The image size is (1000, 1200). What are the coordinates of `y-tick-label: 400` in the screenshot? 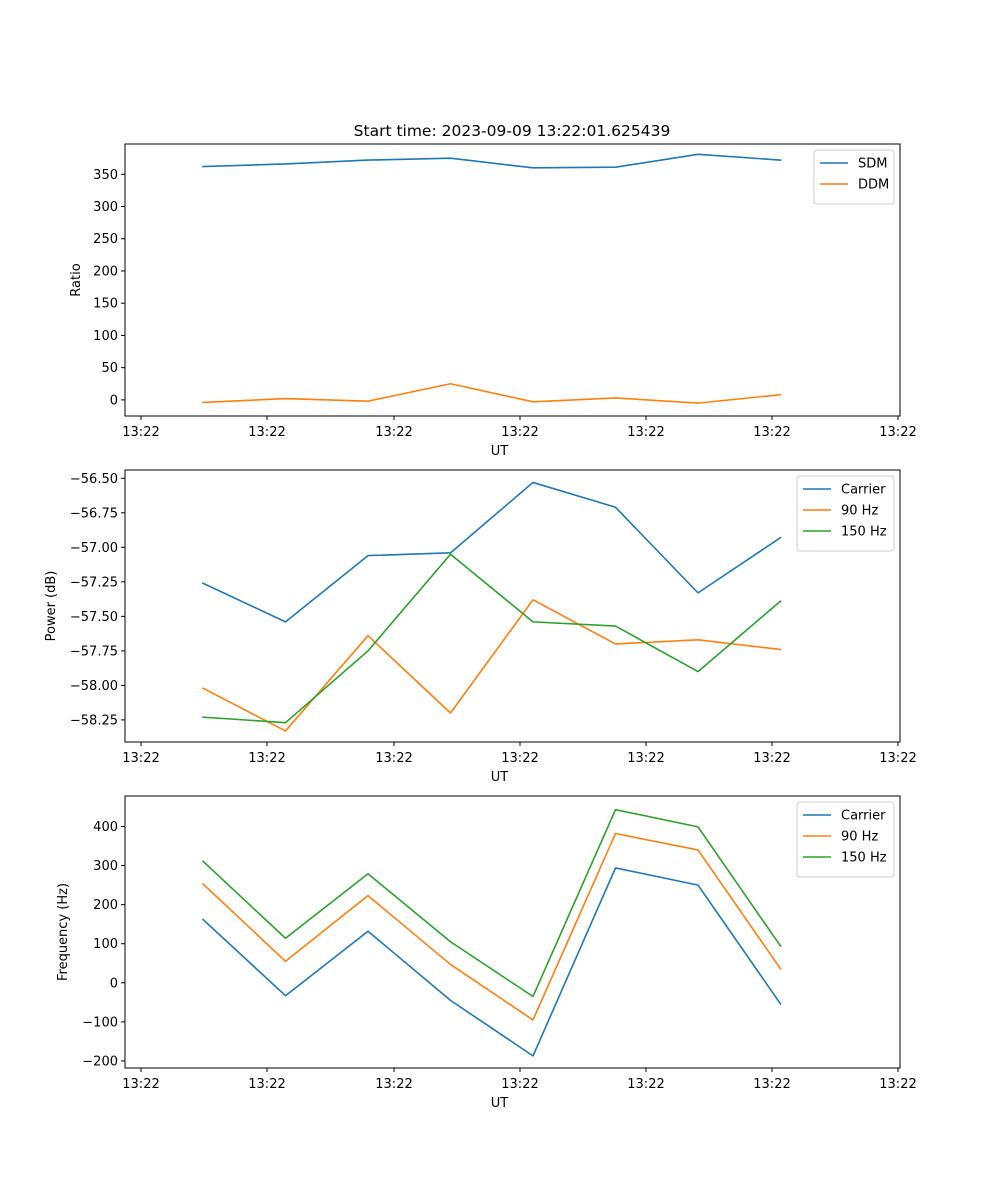 It's located at (105, 827).